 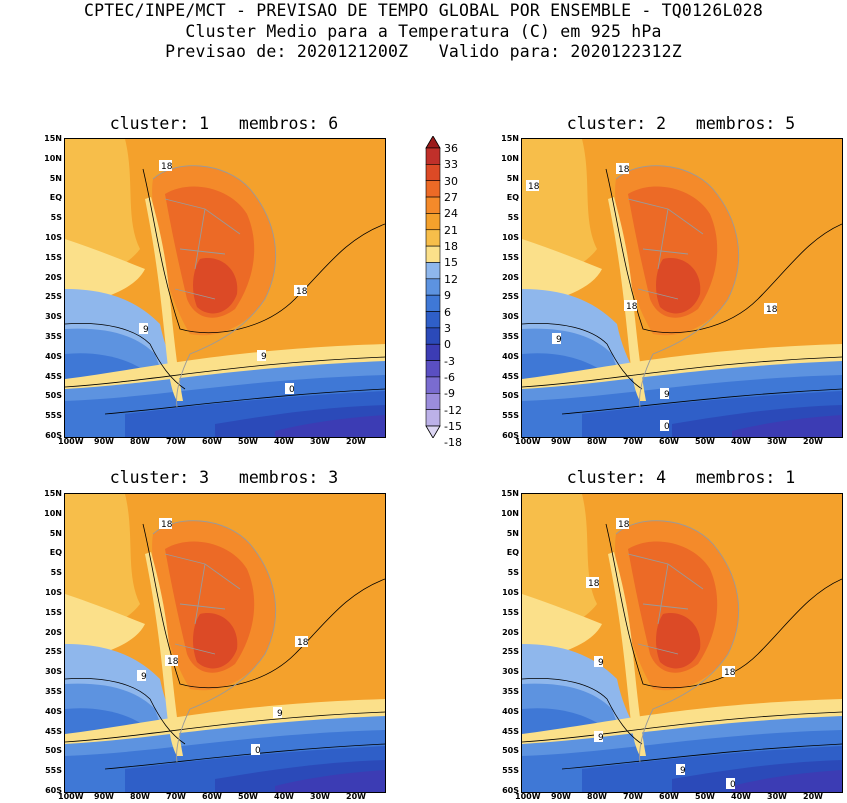 I want to click on panel-title-4: cluster: 4 membros: 1, so click(x=681, y=477).